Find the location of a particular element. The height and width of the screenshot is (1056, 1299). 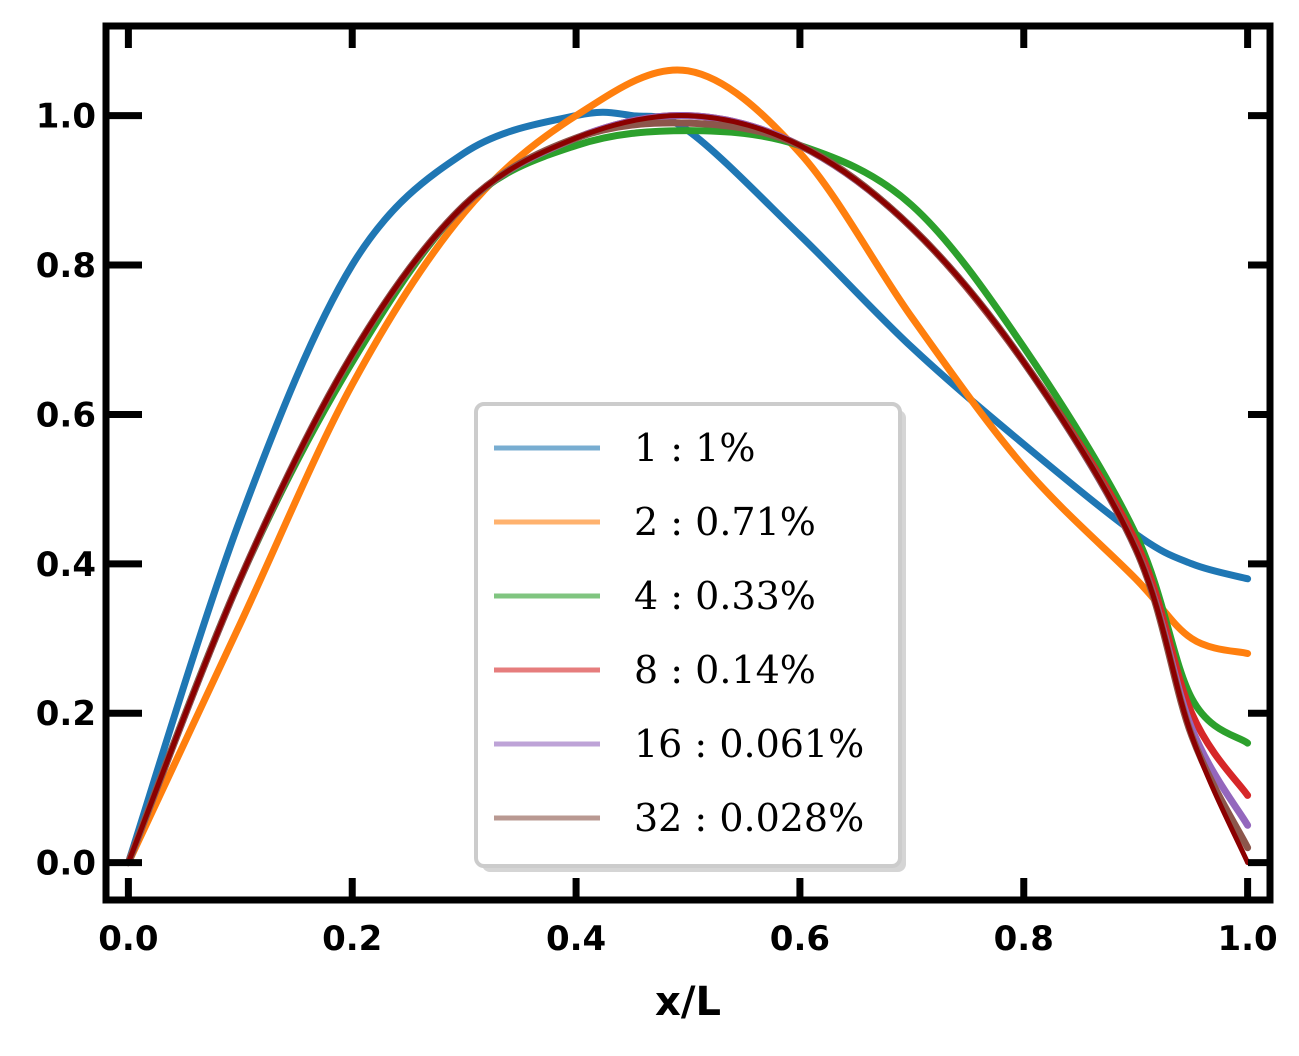

legend-label: 2 : 0.71% is located at coordinates (725, 522).